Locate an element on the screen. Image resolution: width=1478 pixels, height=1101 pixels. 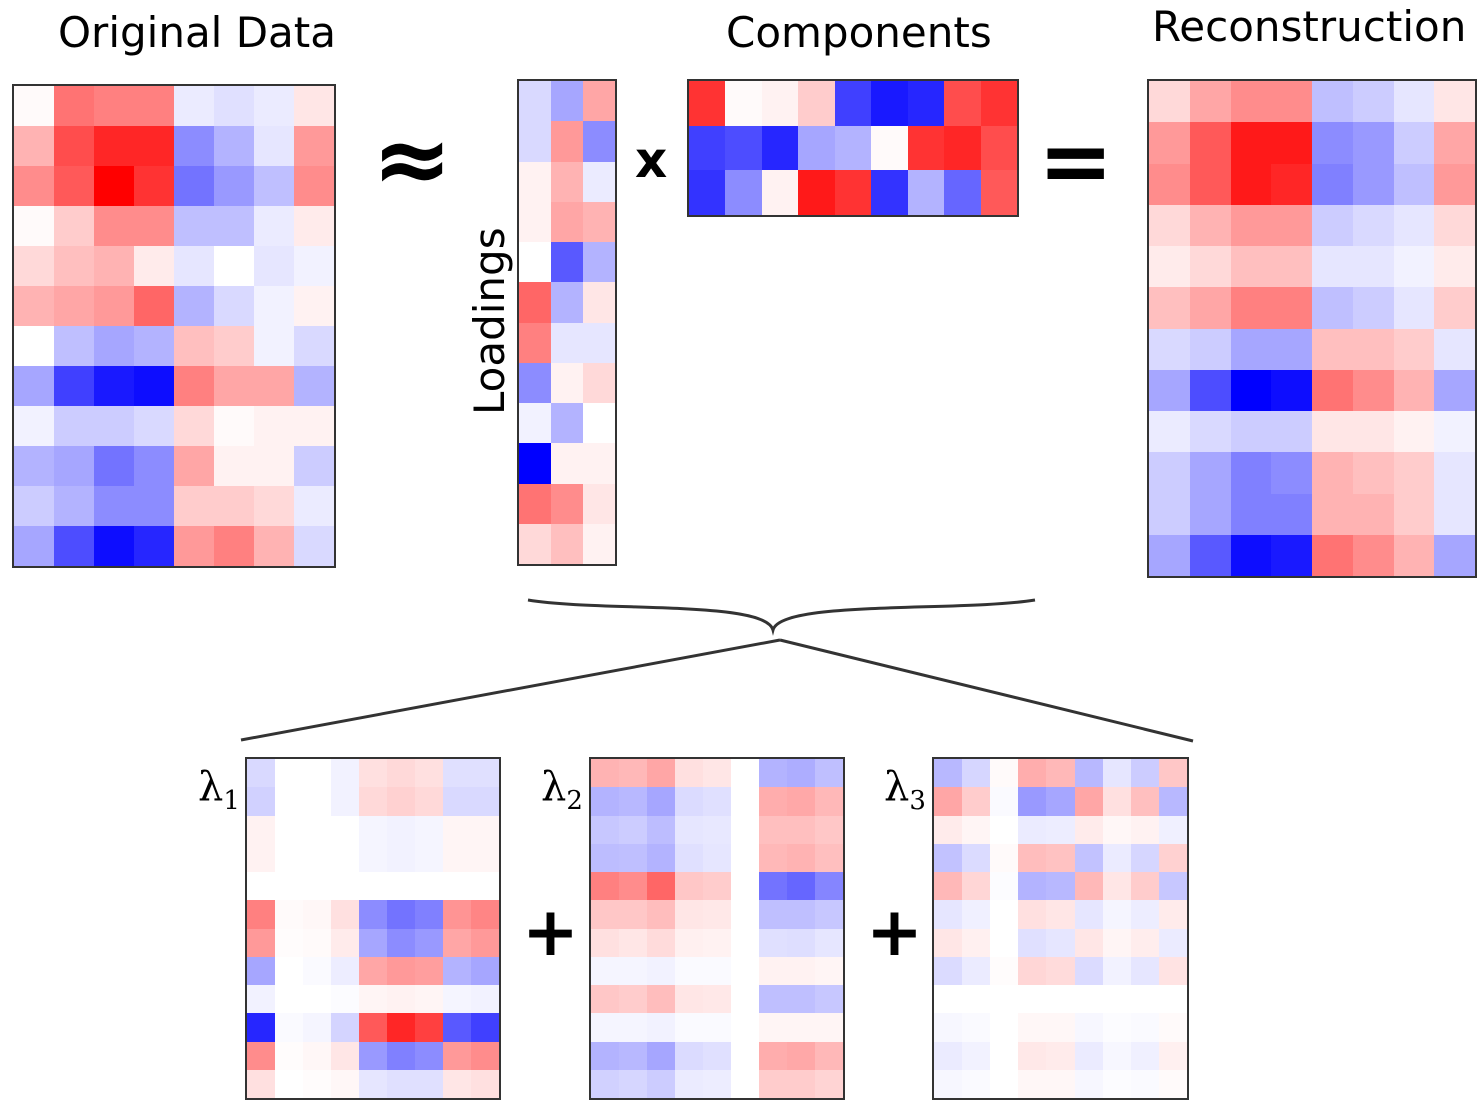
loadings-heatmap is located at coordinates (567, 322).